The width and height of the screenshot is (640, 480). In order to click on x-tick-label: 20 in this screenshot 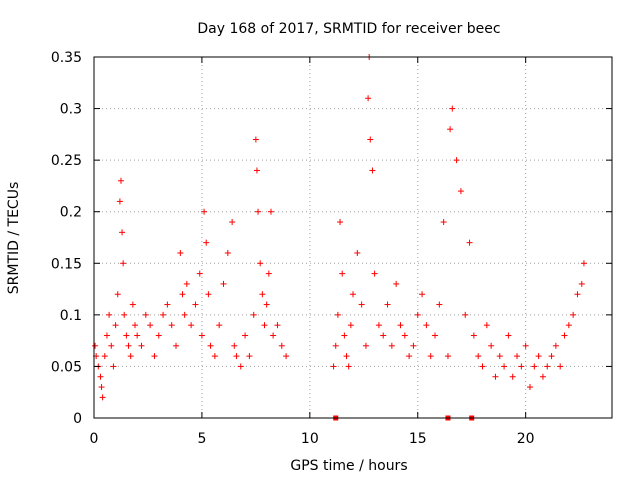, I will do `click(526, 439)`.